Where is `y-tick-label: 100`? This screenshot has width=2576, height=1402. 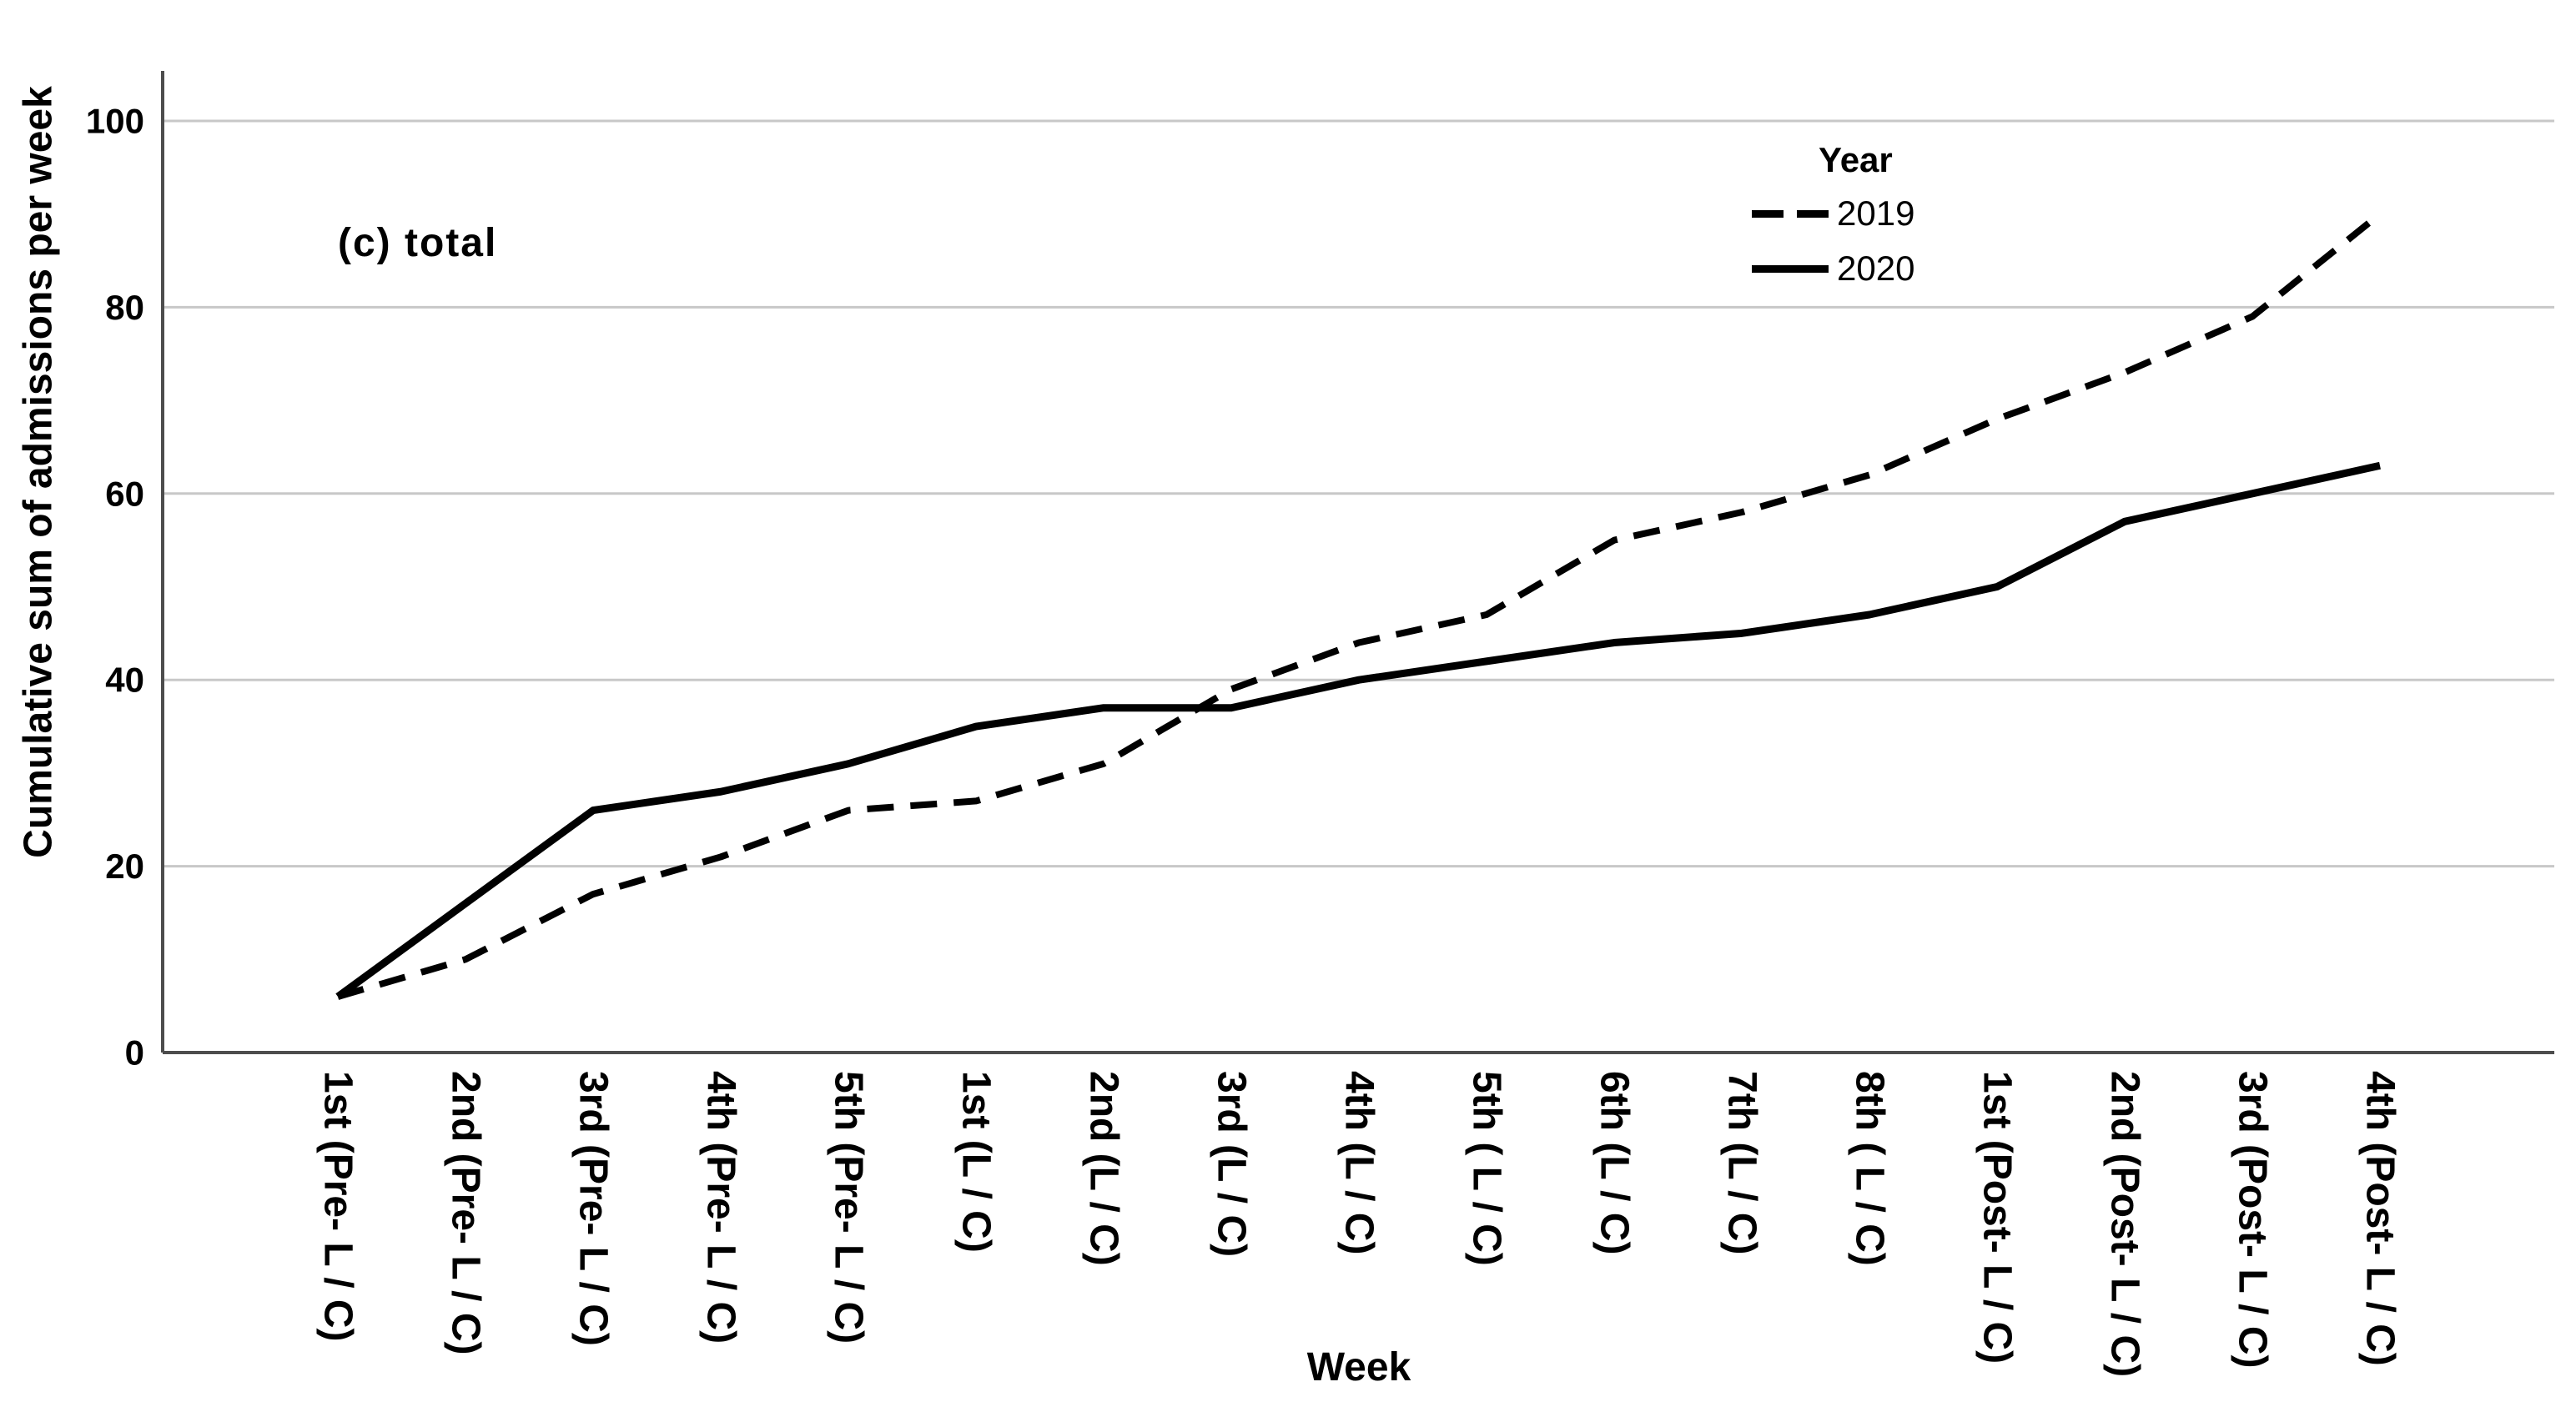
y-tick-label: 100 is located at coordinates (115, 121).